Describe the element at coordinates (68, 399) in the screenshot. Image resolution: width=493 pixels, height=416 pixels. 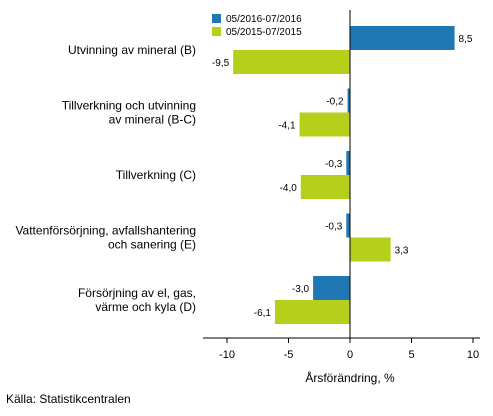
I see `source-note: Källa: Statistikcentralen` at that location.